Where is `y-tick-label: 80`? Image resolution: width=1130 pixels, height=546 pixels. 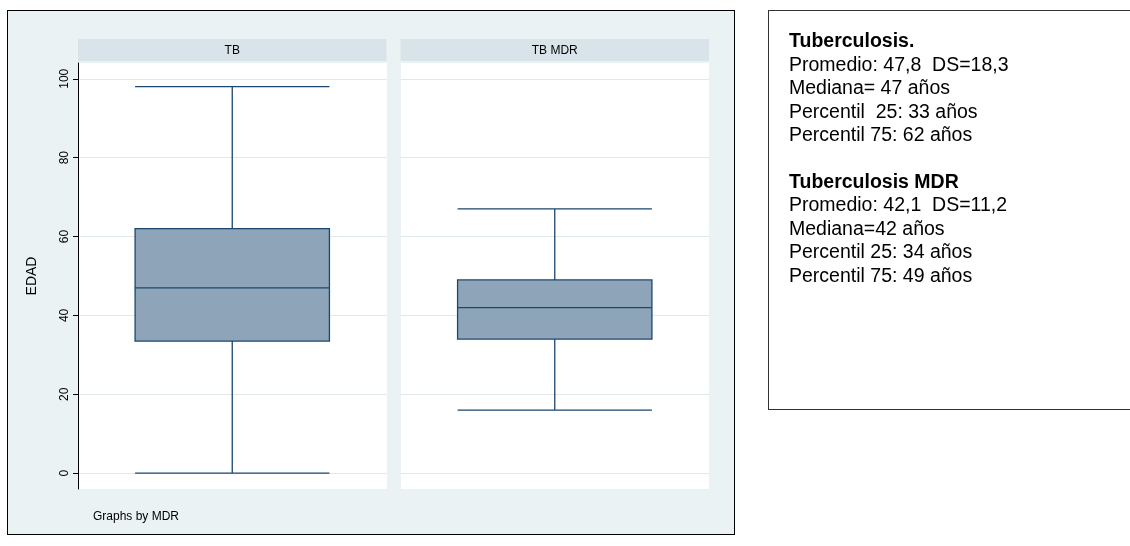 y-tick-label: 80 is located at coordinates (64, 157).